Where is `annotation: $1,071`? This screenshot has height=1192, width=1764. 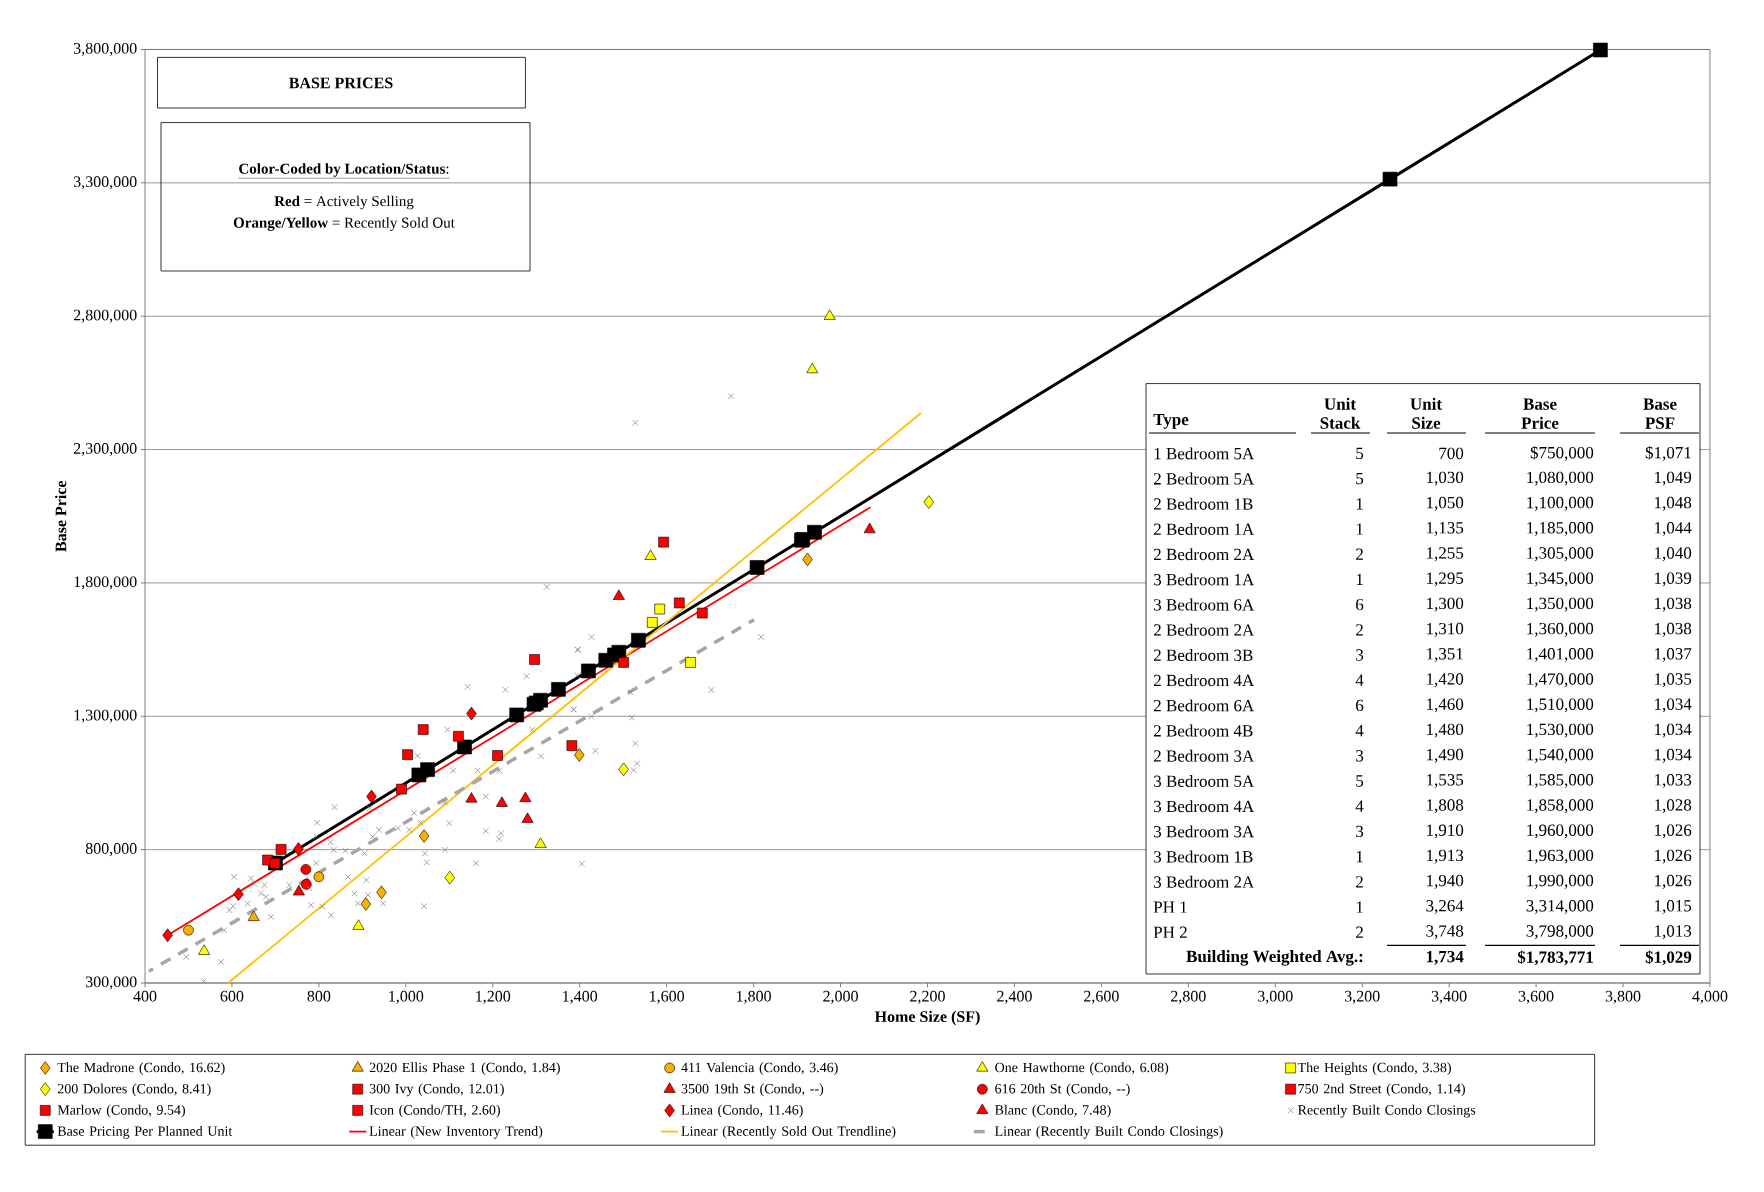 annotation: $1,071 is located at coordinates (1668, 453).